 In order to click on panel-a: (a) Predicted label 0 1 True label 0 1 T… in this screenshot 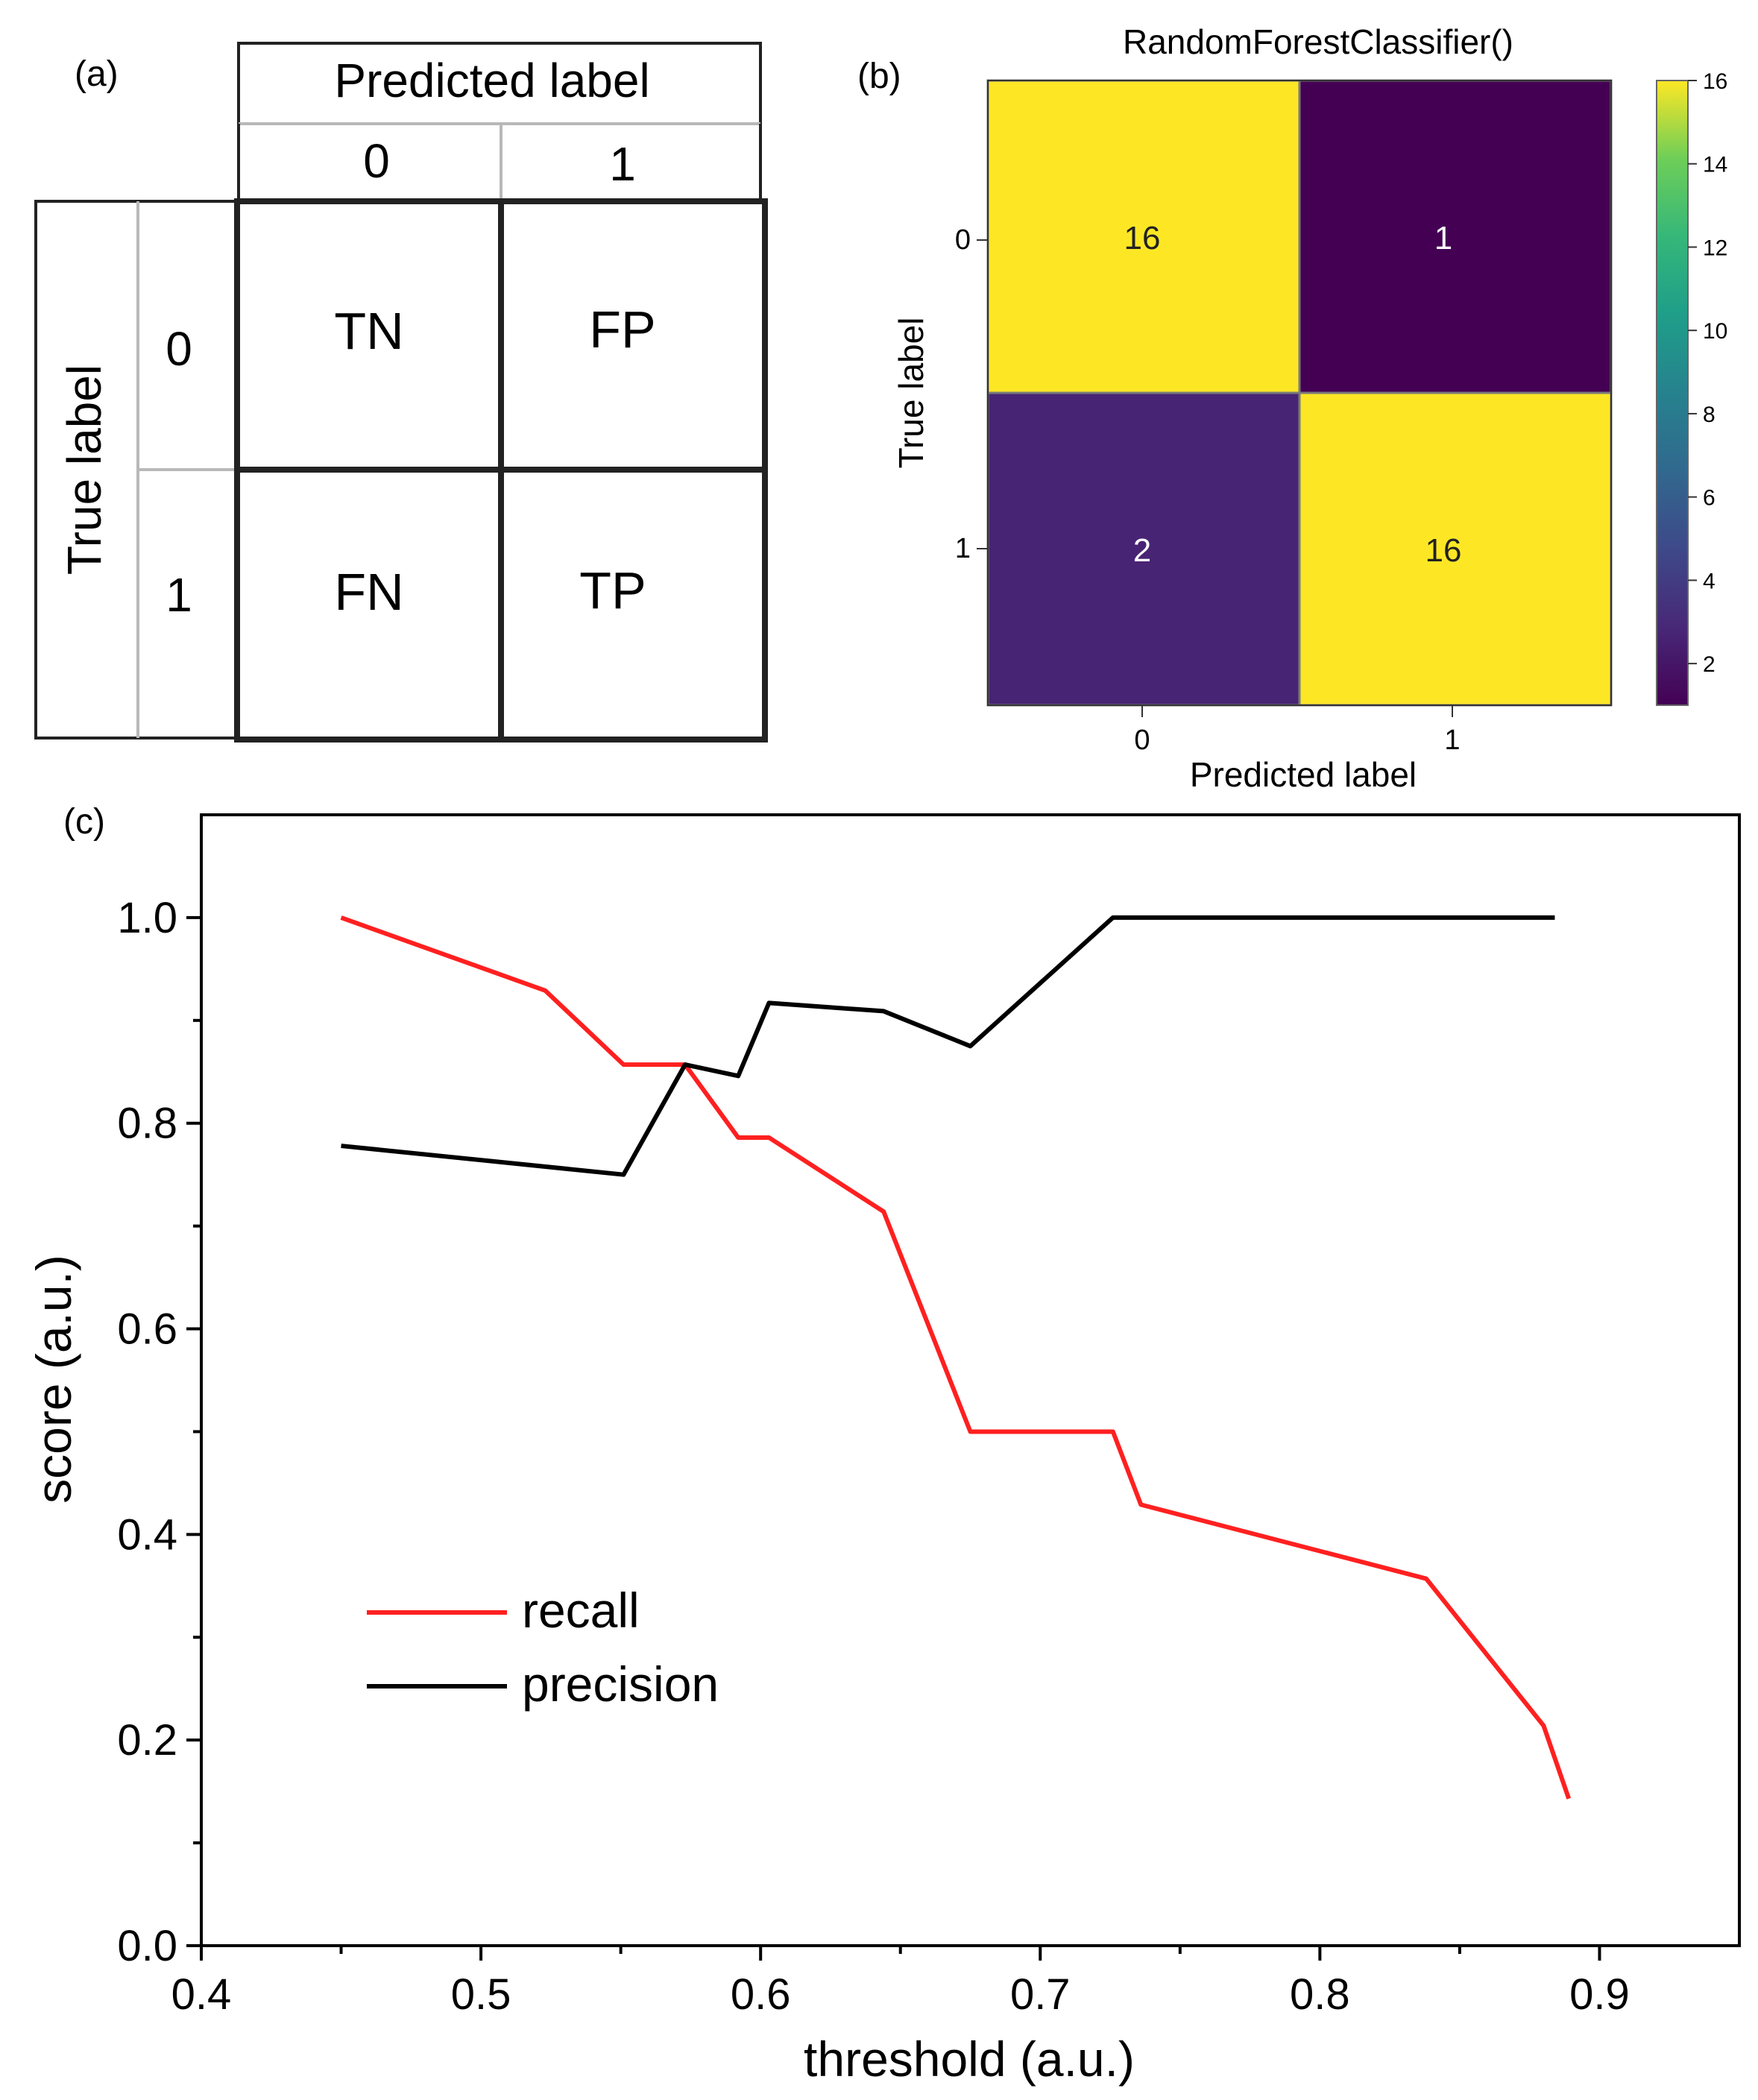, I will do `click(401, 392)`.